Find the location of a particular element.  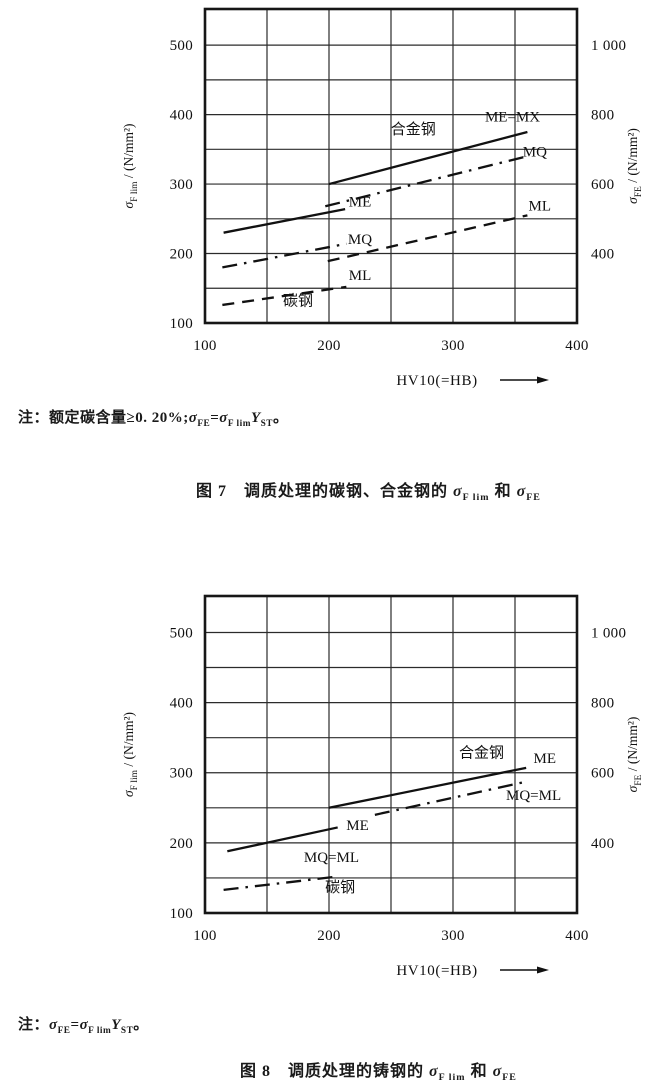

figure-8-note: 注：σFE=σF limYST。 is located at coordinates (83, 1026).